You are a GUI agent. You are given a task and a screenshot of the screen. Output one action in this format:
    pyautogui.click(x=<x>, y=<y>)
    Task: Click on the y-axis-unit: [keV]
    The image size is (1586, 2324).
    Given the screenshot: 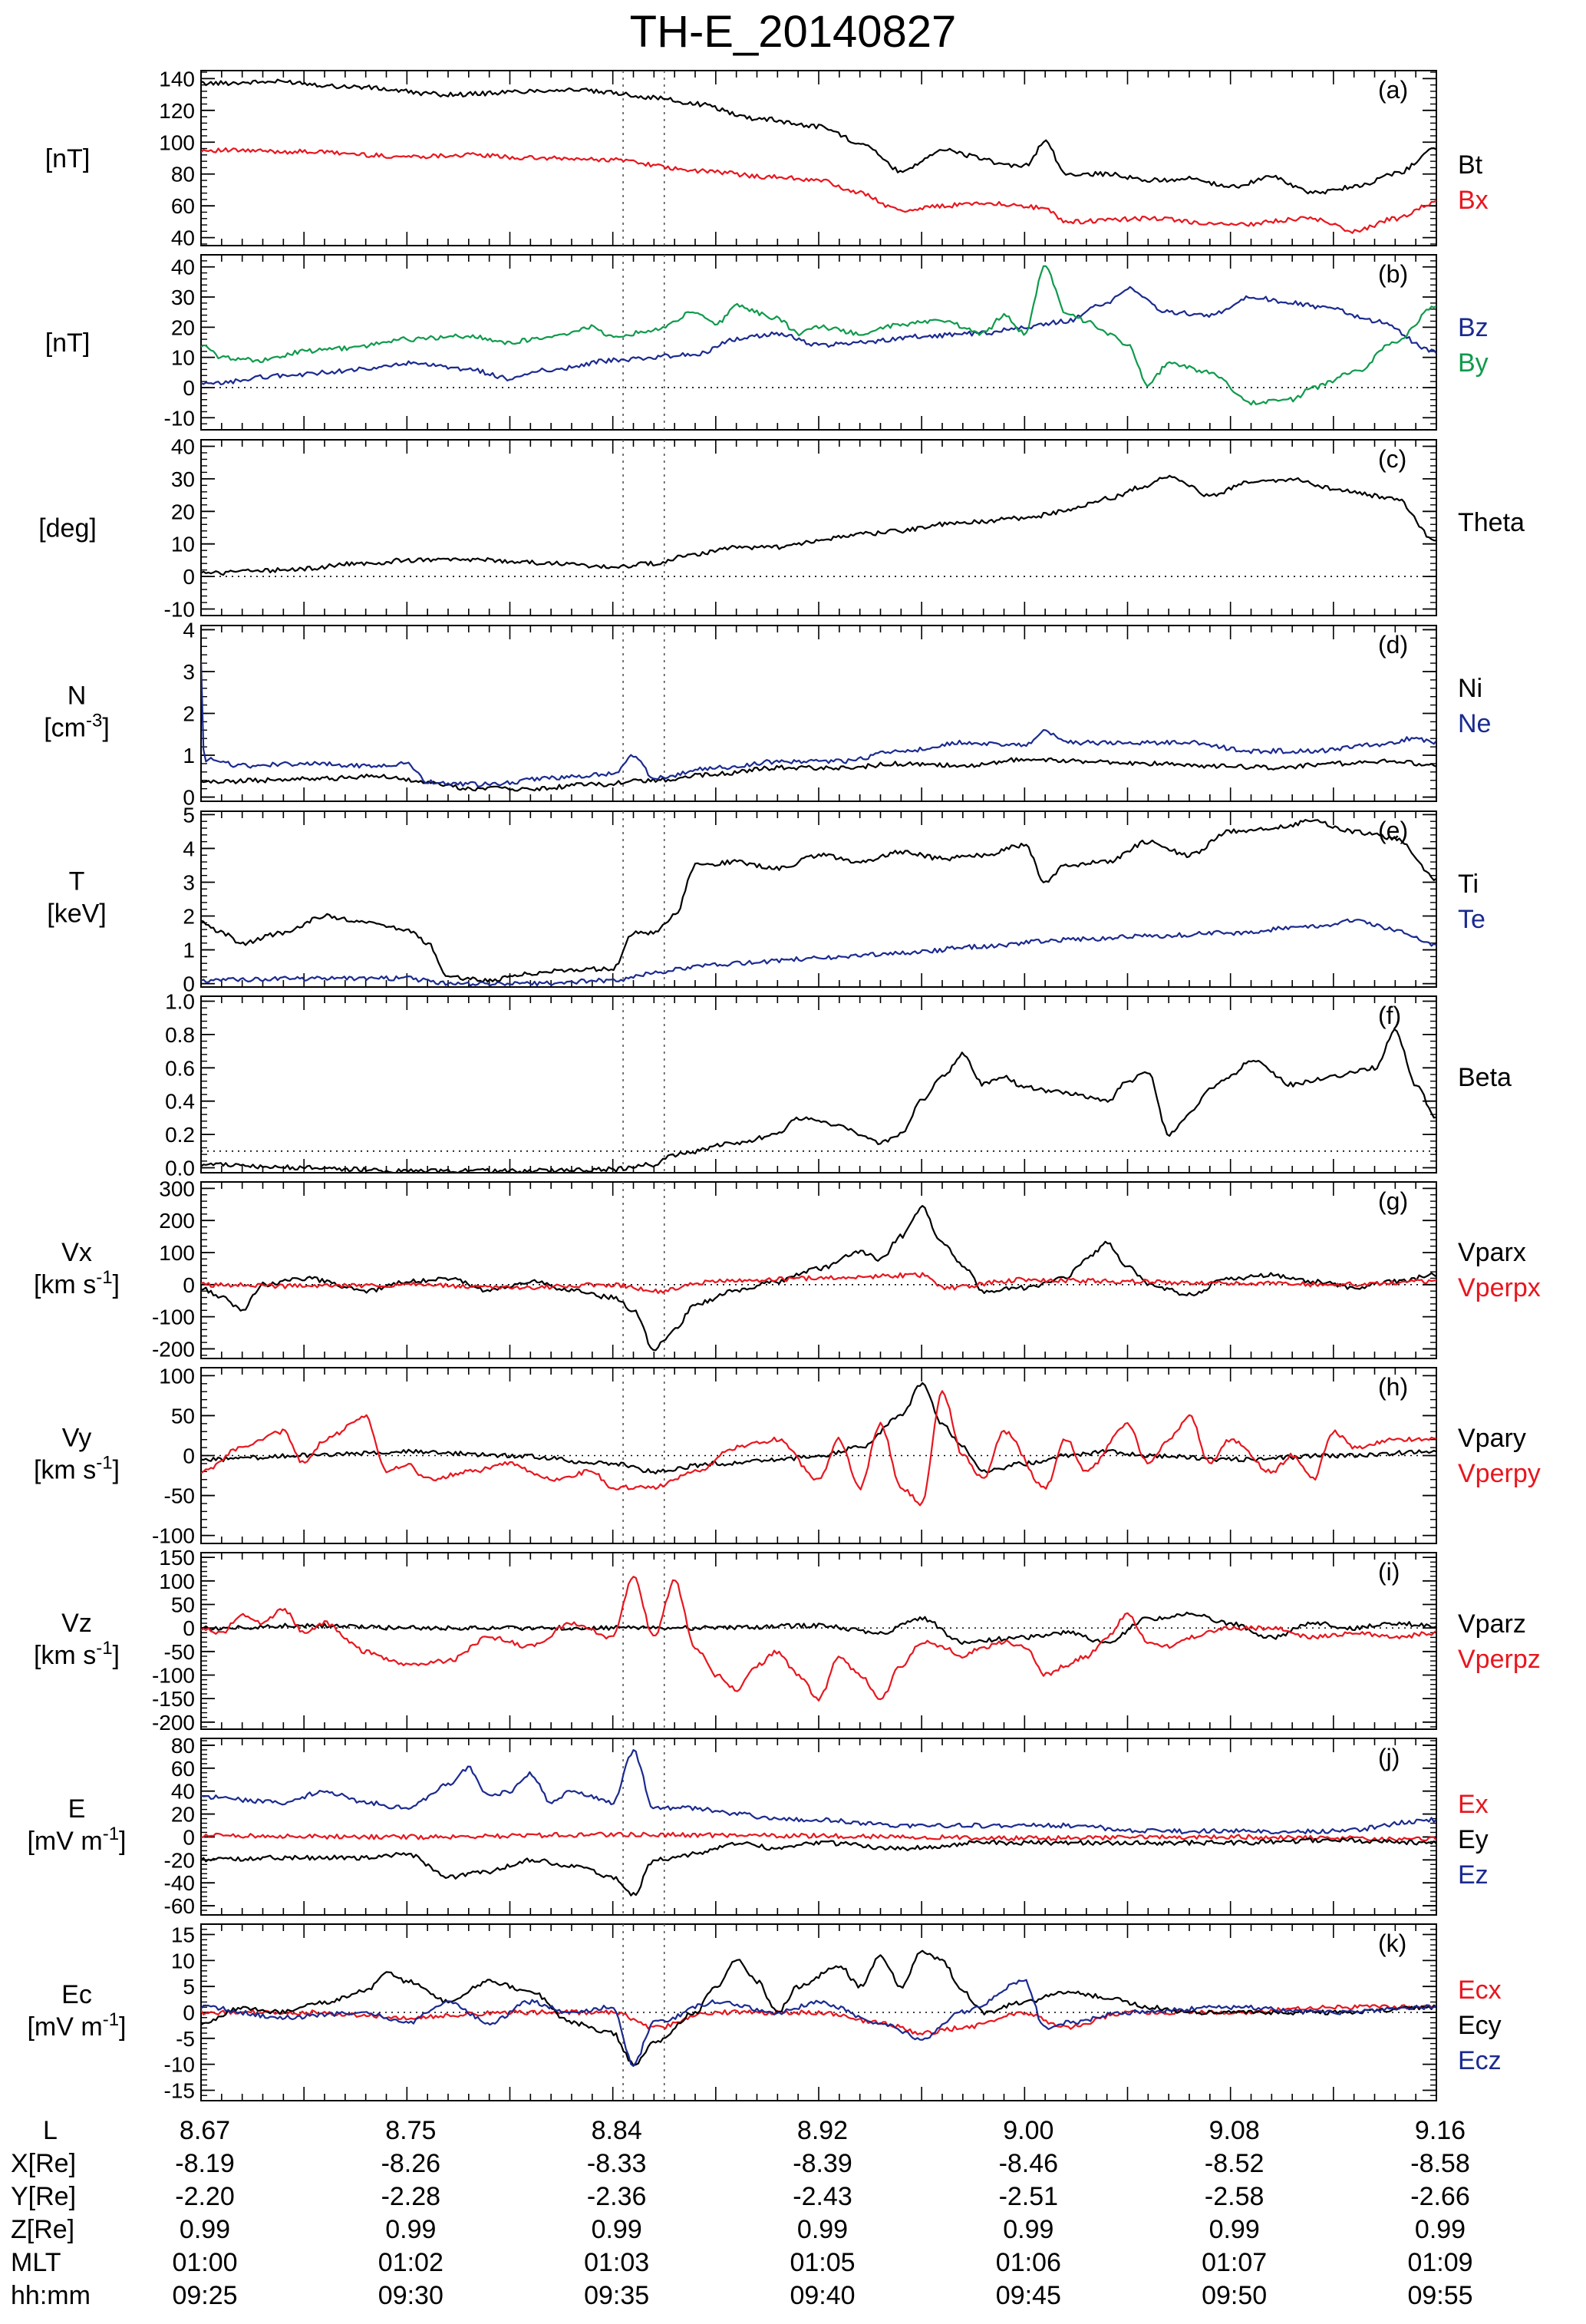 What is the action you would take?
    pyautogui.click(x=76, y=914)
    